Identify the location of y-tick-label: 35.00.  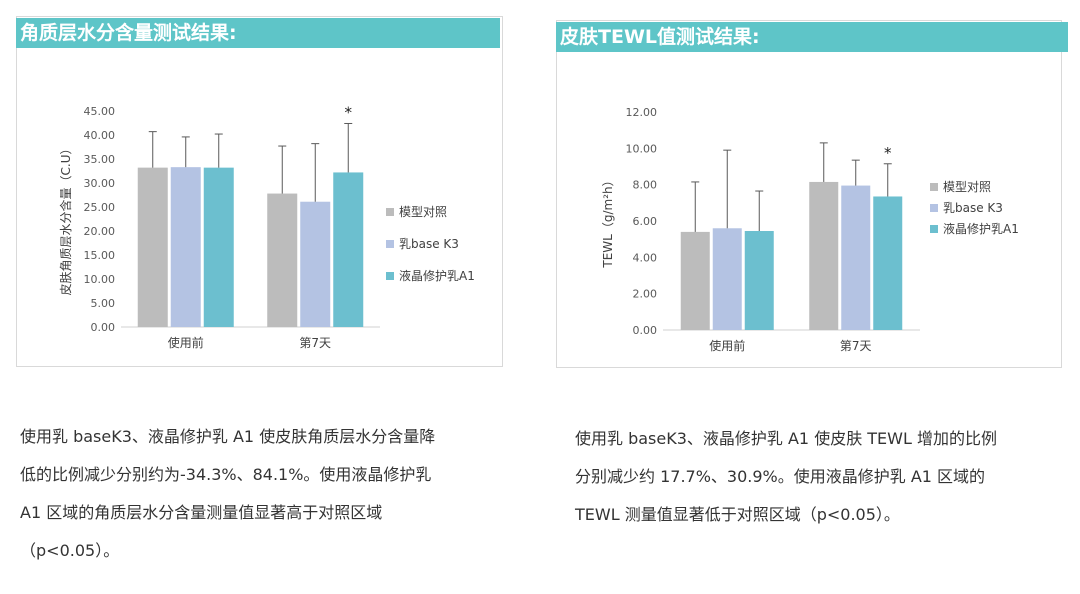
(100, 159).